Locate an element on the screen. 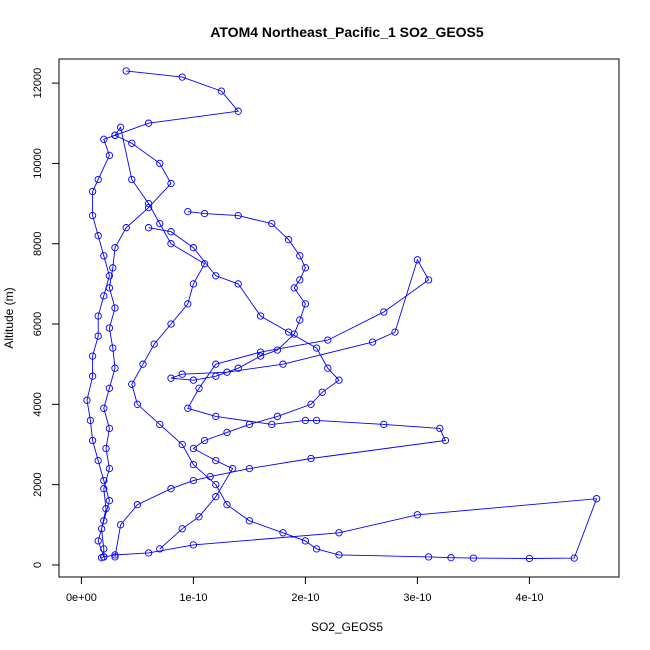 Image resolution: width=650 pixels, height=650 pixels. y-tick-label: 4000 is located at coordinates (38, 404).